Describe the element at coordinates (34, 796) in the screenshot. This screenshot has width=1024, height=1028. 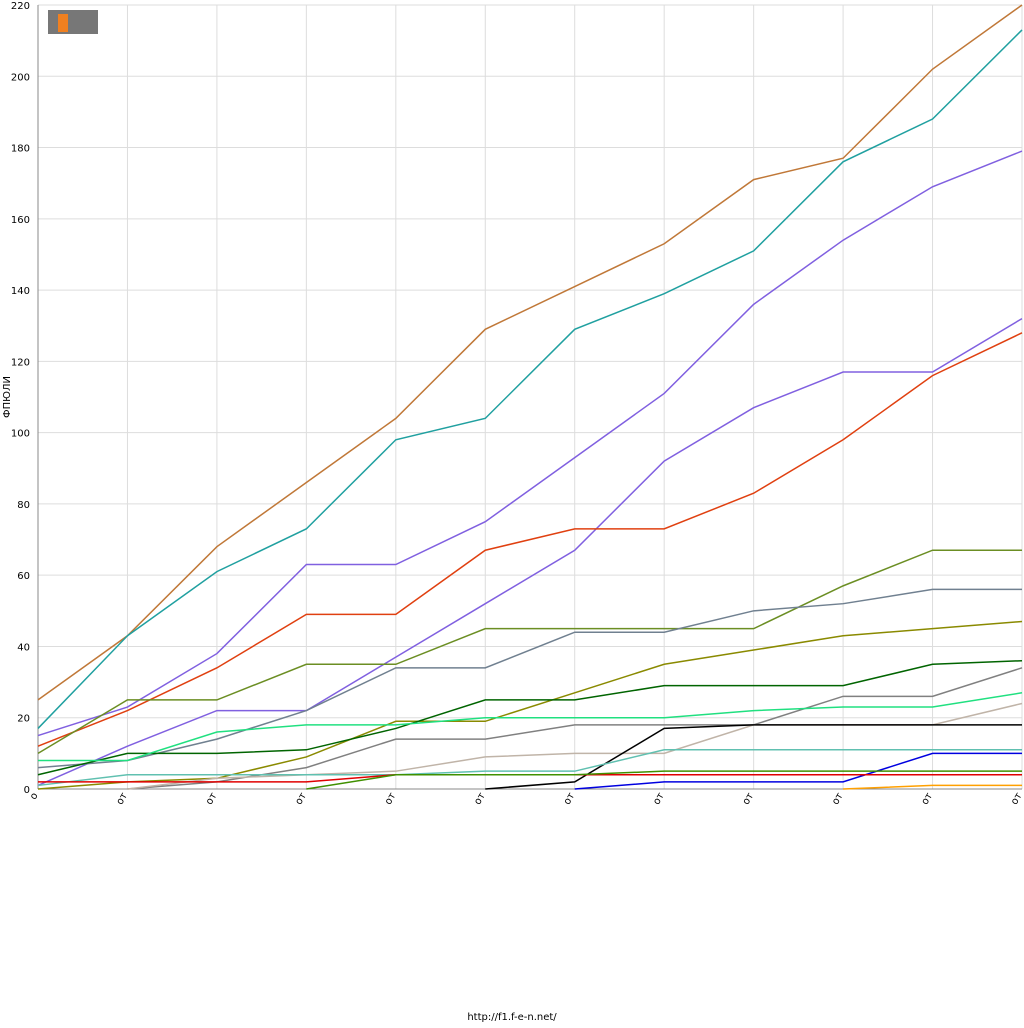
I see `x-tick-label: o` at that location.